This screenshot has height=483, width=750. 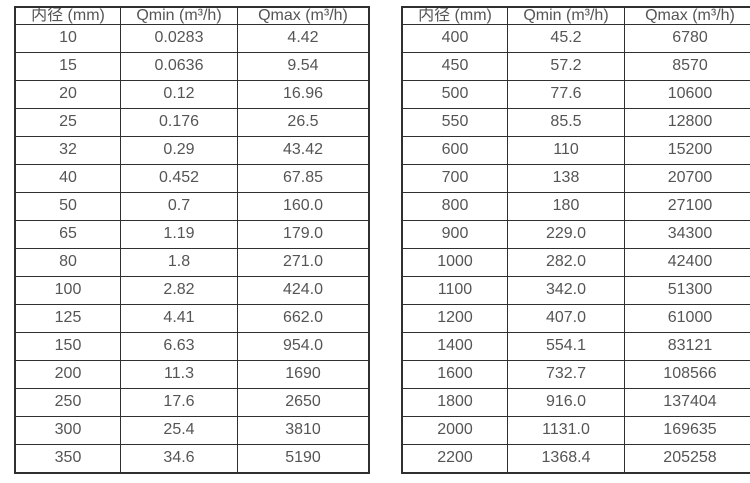 What do you see at coordinates (454, 150) in the screenshot?
I see `table-cell: 600` at bounding box center [454, 150].